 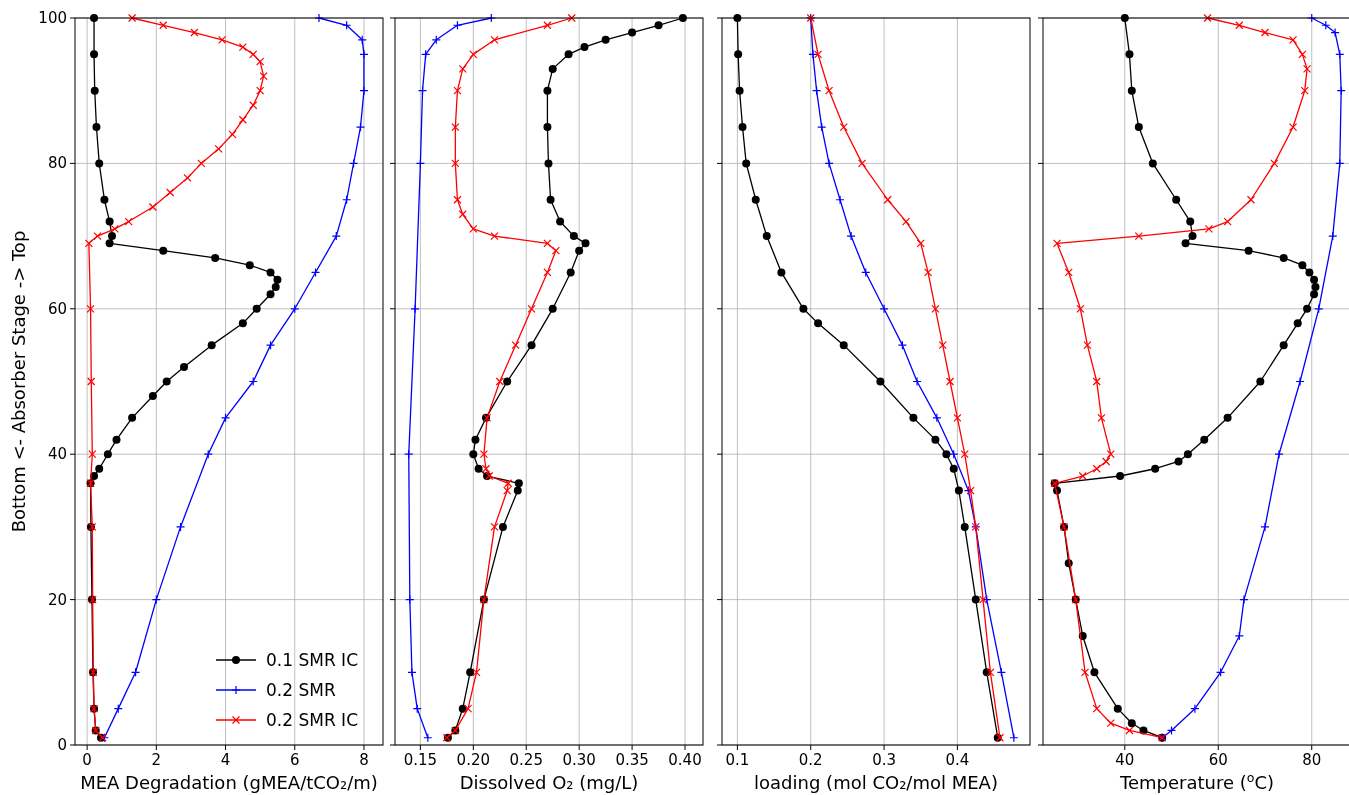 What do you see at coordinates (57, 599) in the screenshot?
I see `y-tick-label: 20` at bounding box center [57, 599].